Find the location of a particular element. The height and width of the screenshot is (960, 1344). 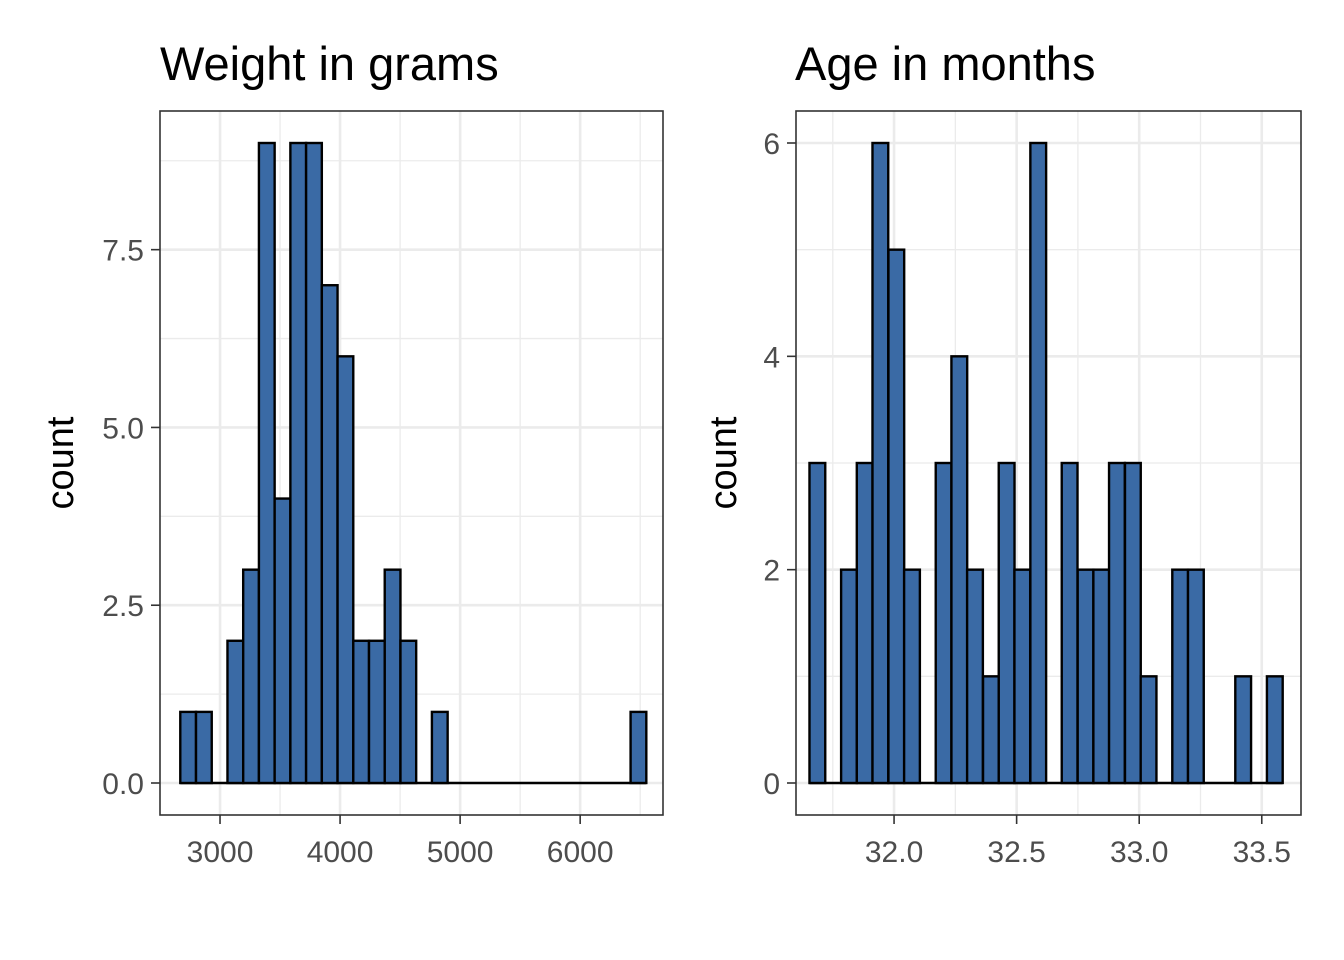

weight-x-tick-label: 4000 is located at coordinates (340, 852).